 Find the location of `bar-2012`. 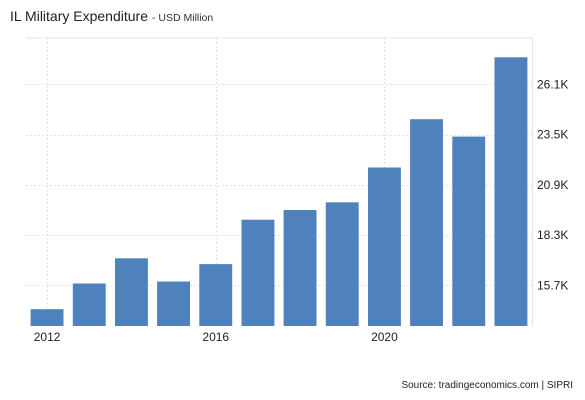

bar-2012 is located at coordinates (47, 317).